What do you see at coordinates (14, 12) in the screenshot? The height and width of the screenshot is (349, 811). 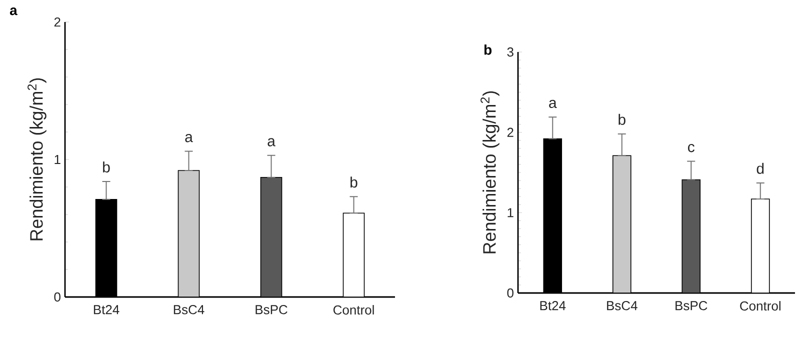 I see `chart-title: a` at bounding box center [14, 12].